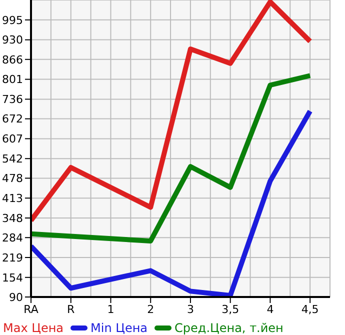 The width and height of the screenshot is (345, 335). I want to click on x-tick-label: 1, so click(110, 309).